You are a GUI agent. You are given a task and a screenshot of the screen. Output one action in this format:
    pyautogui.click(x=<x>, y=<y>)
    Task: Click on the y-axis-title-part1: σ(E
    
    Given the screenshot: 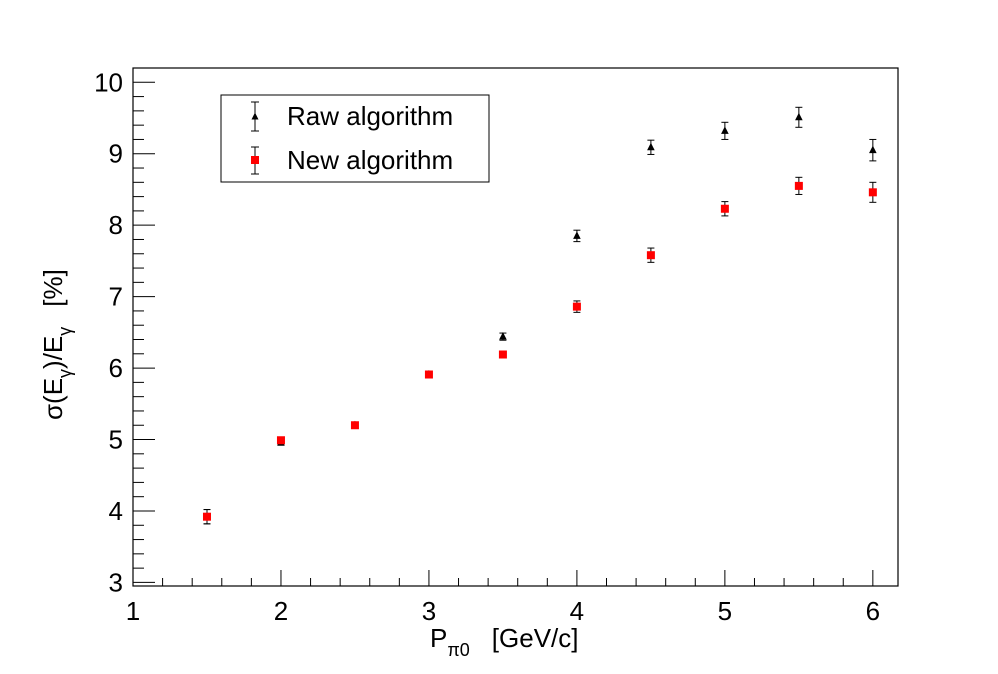 What is the action you would take?
    pyautogui.click(x=53, y=399)
    